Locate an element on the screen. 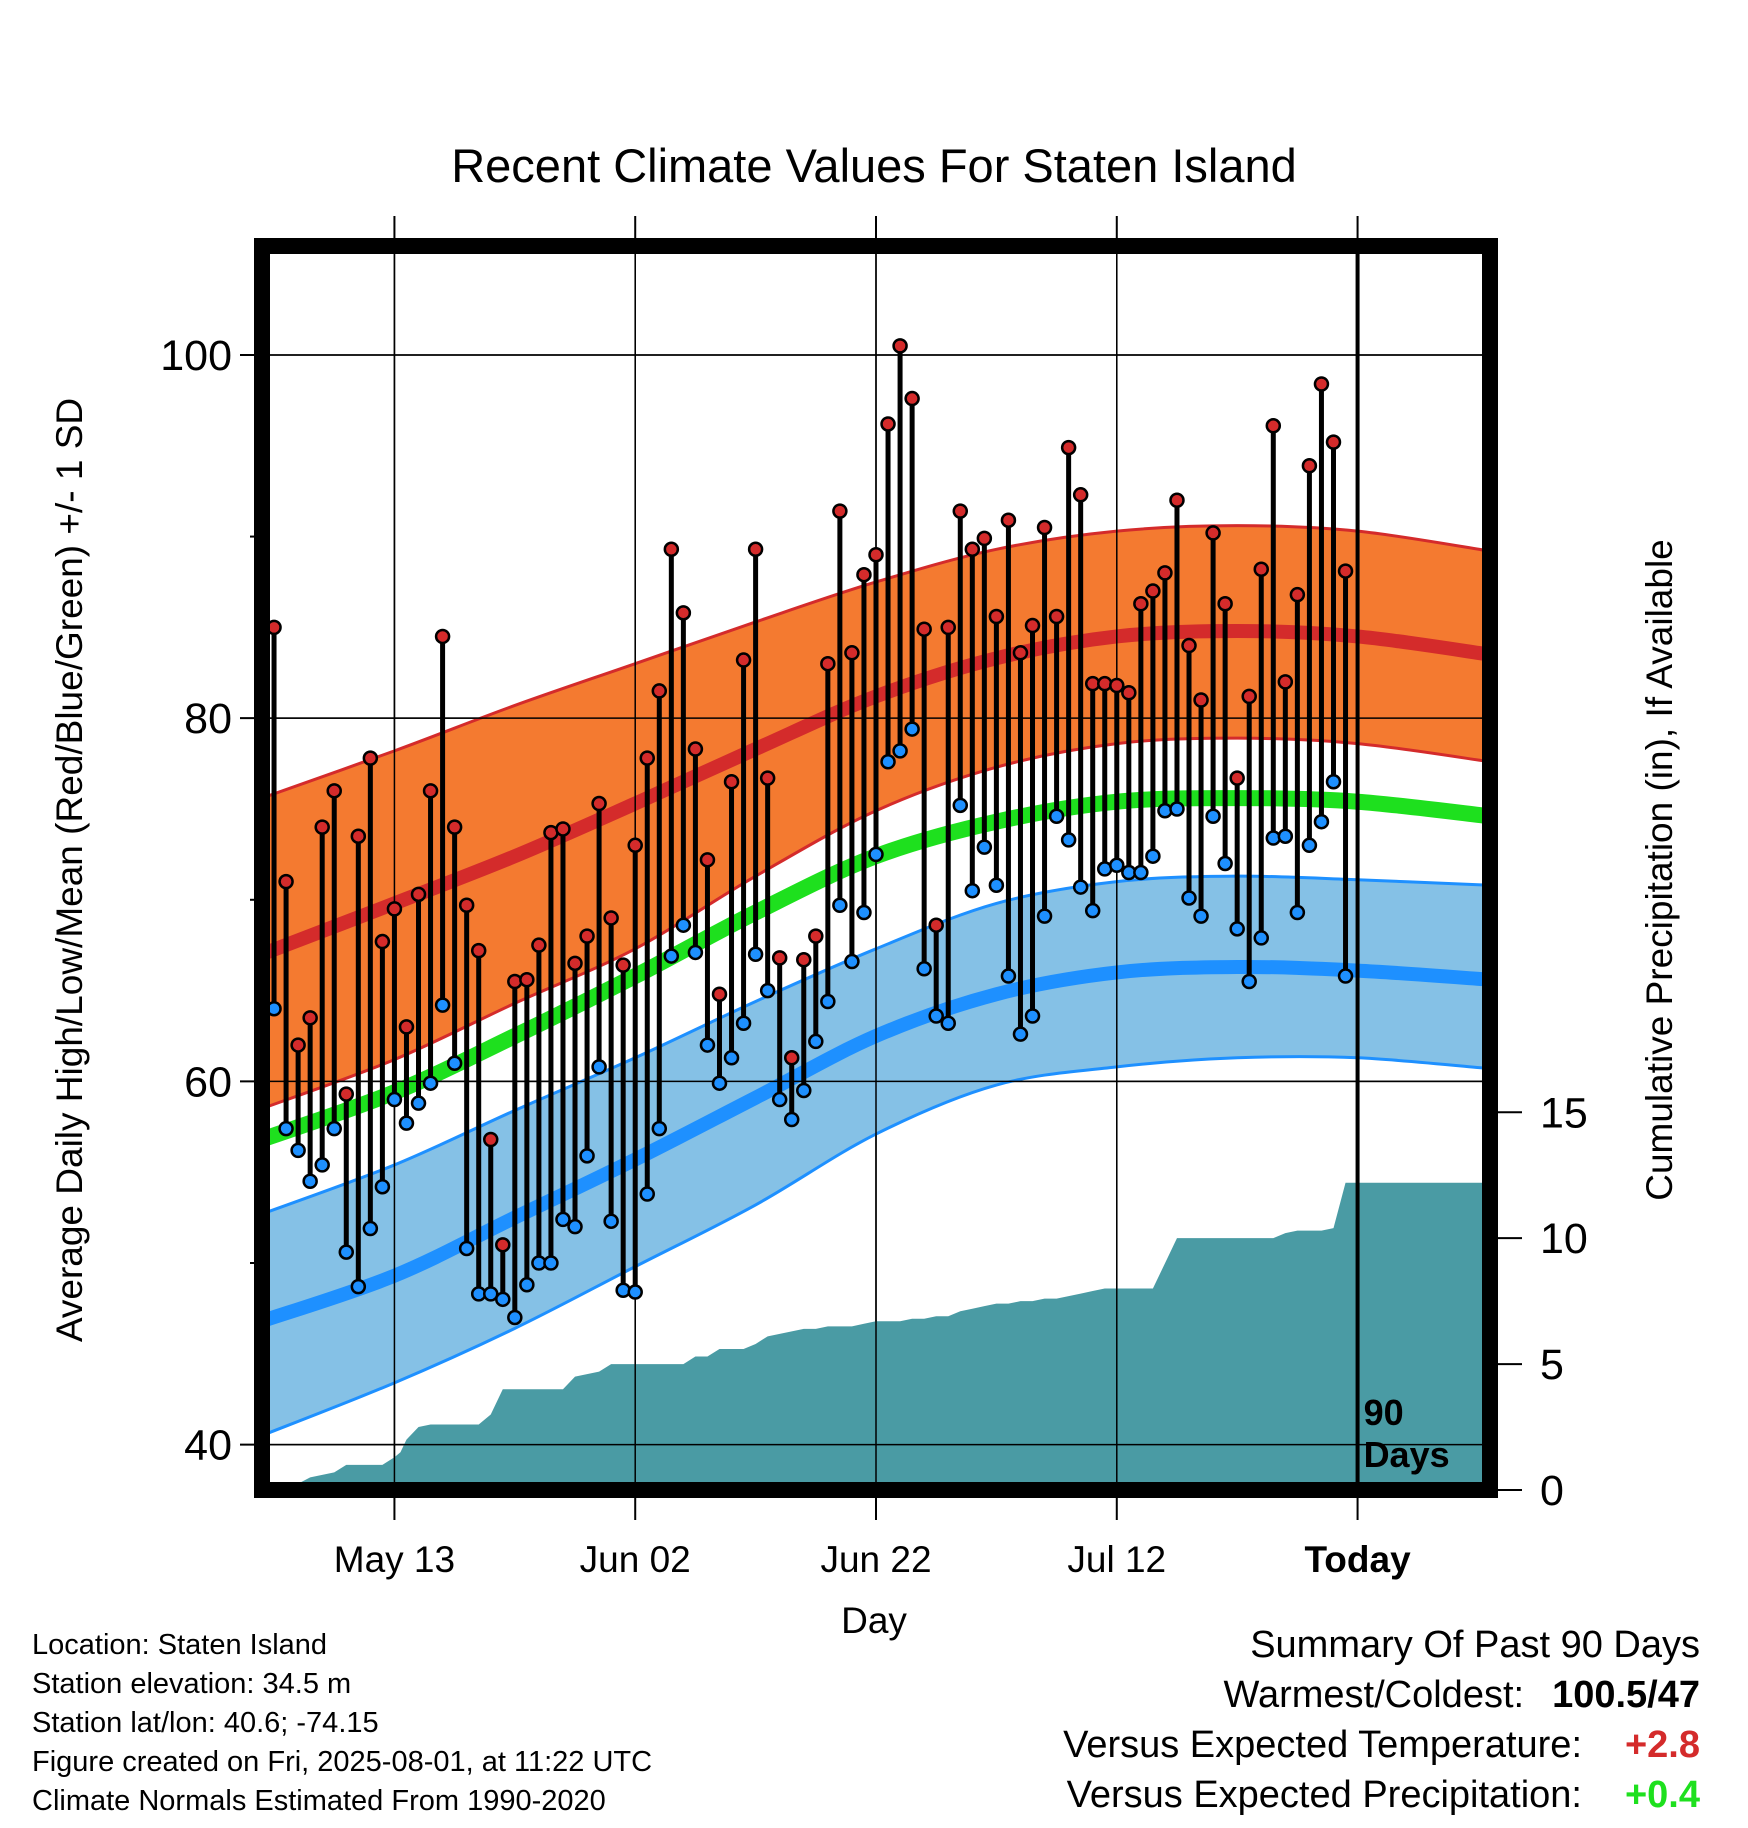  y2-tick-label: 10 is located at coordinates (1564, 1239).